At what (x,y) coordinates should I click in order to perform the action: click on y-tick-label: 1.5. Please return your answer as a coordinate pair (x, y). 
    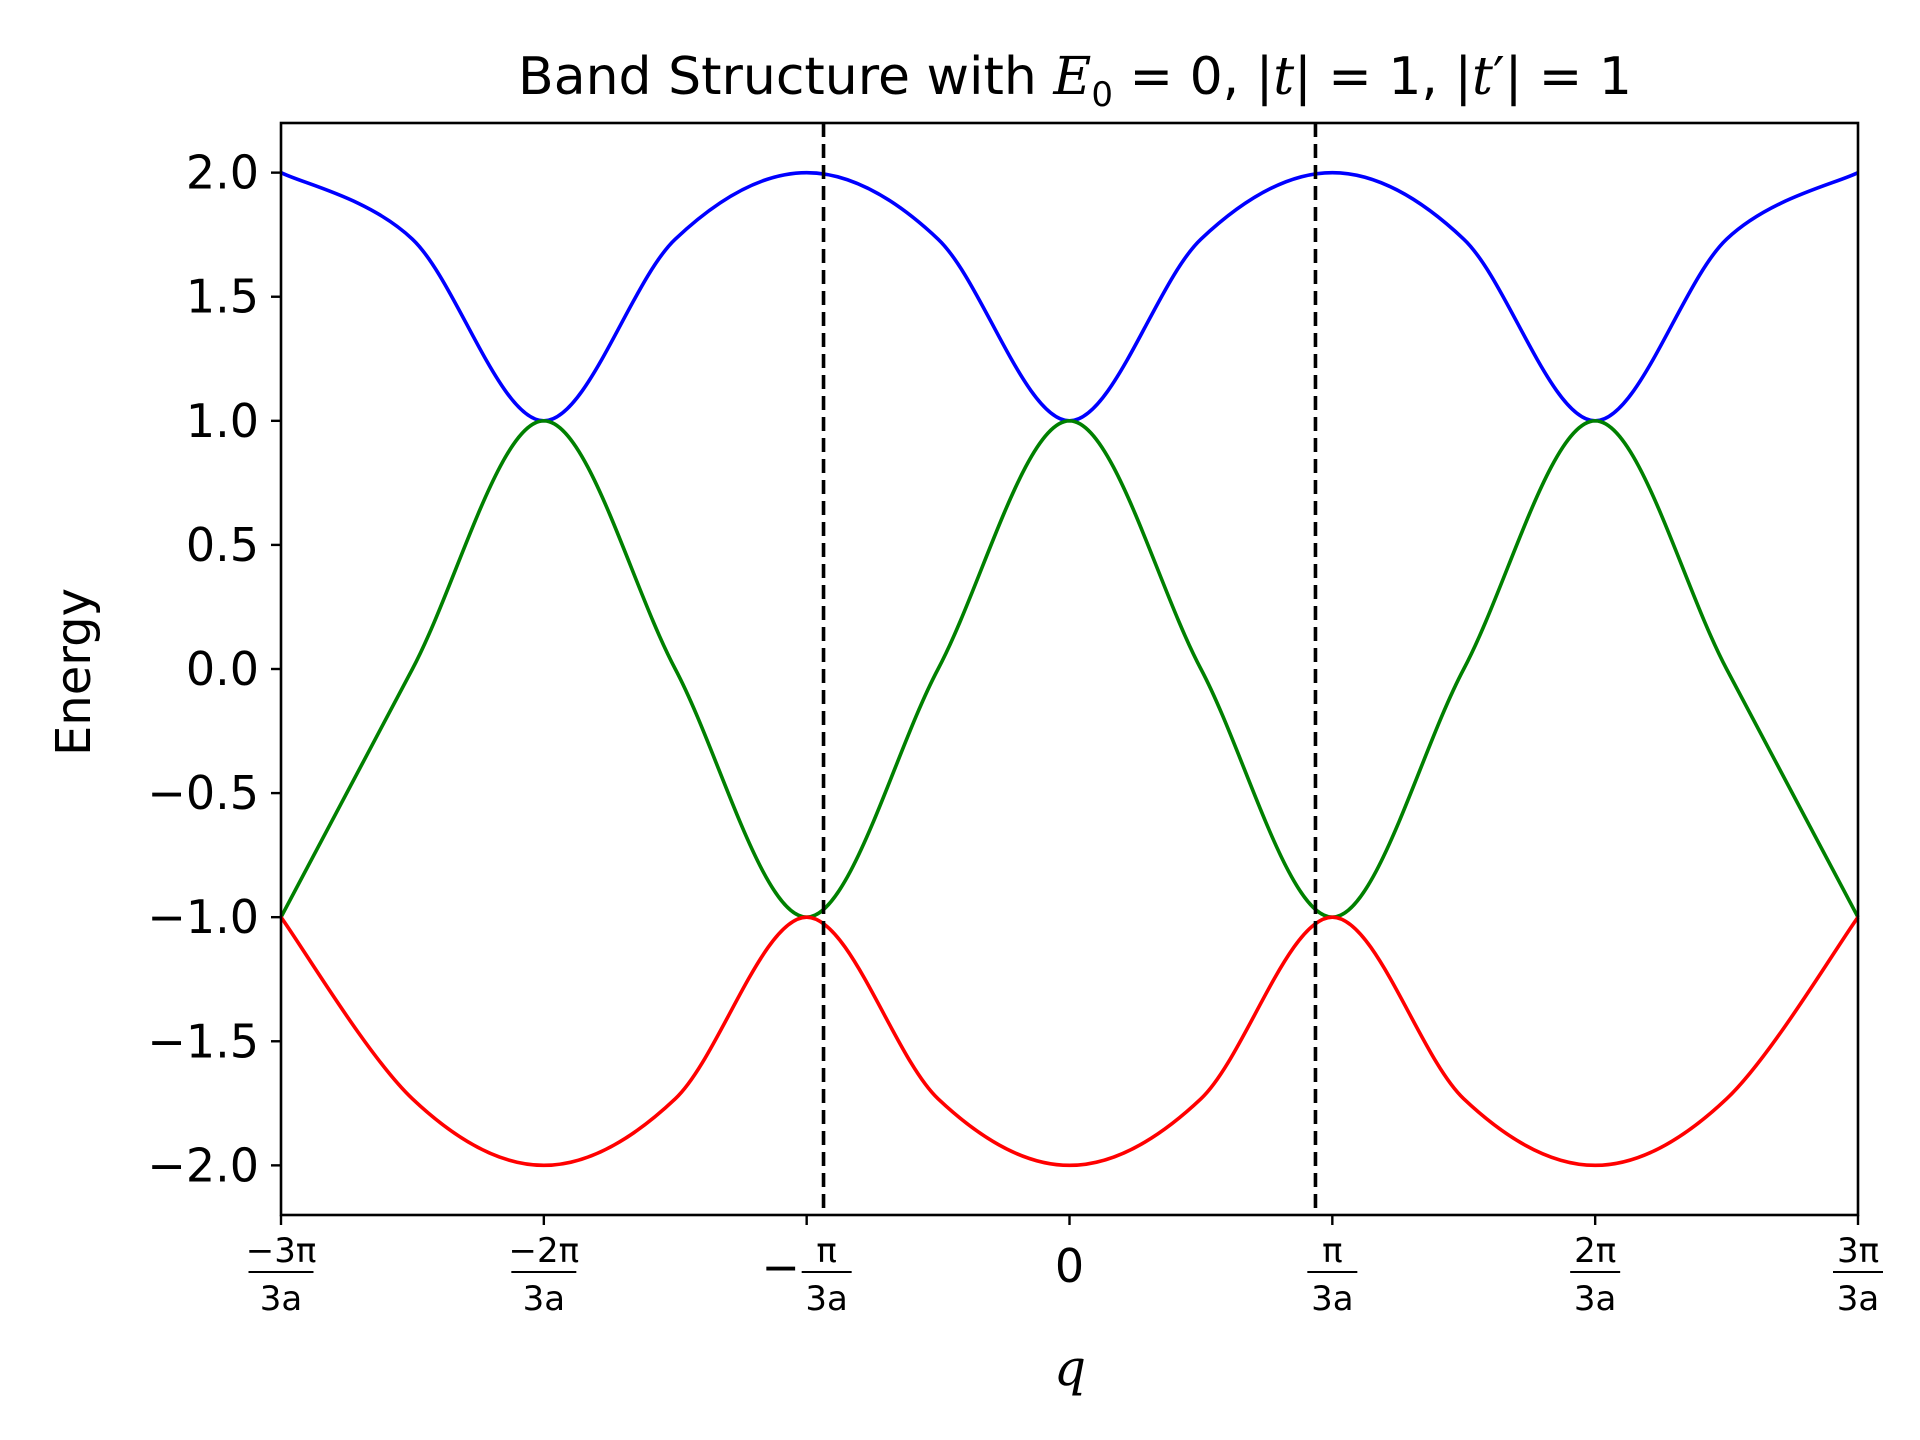
    Looking at the image, I should click on (222, 297).